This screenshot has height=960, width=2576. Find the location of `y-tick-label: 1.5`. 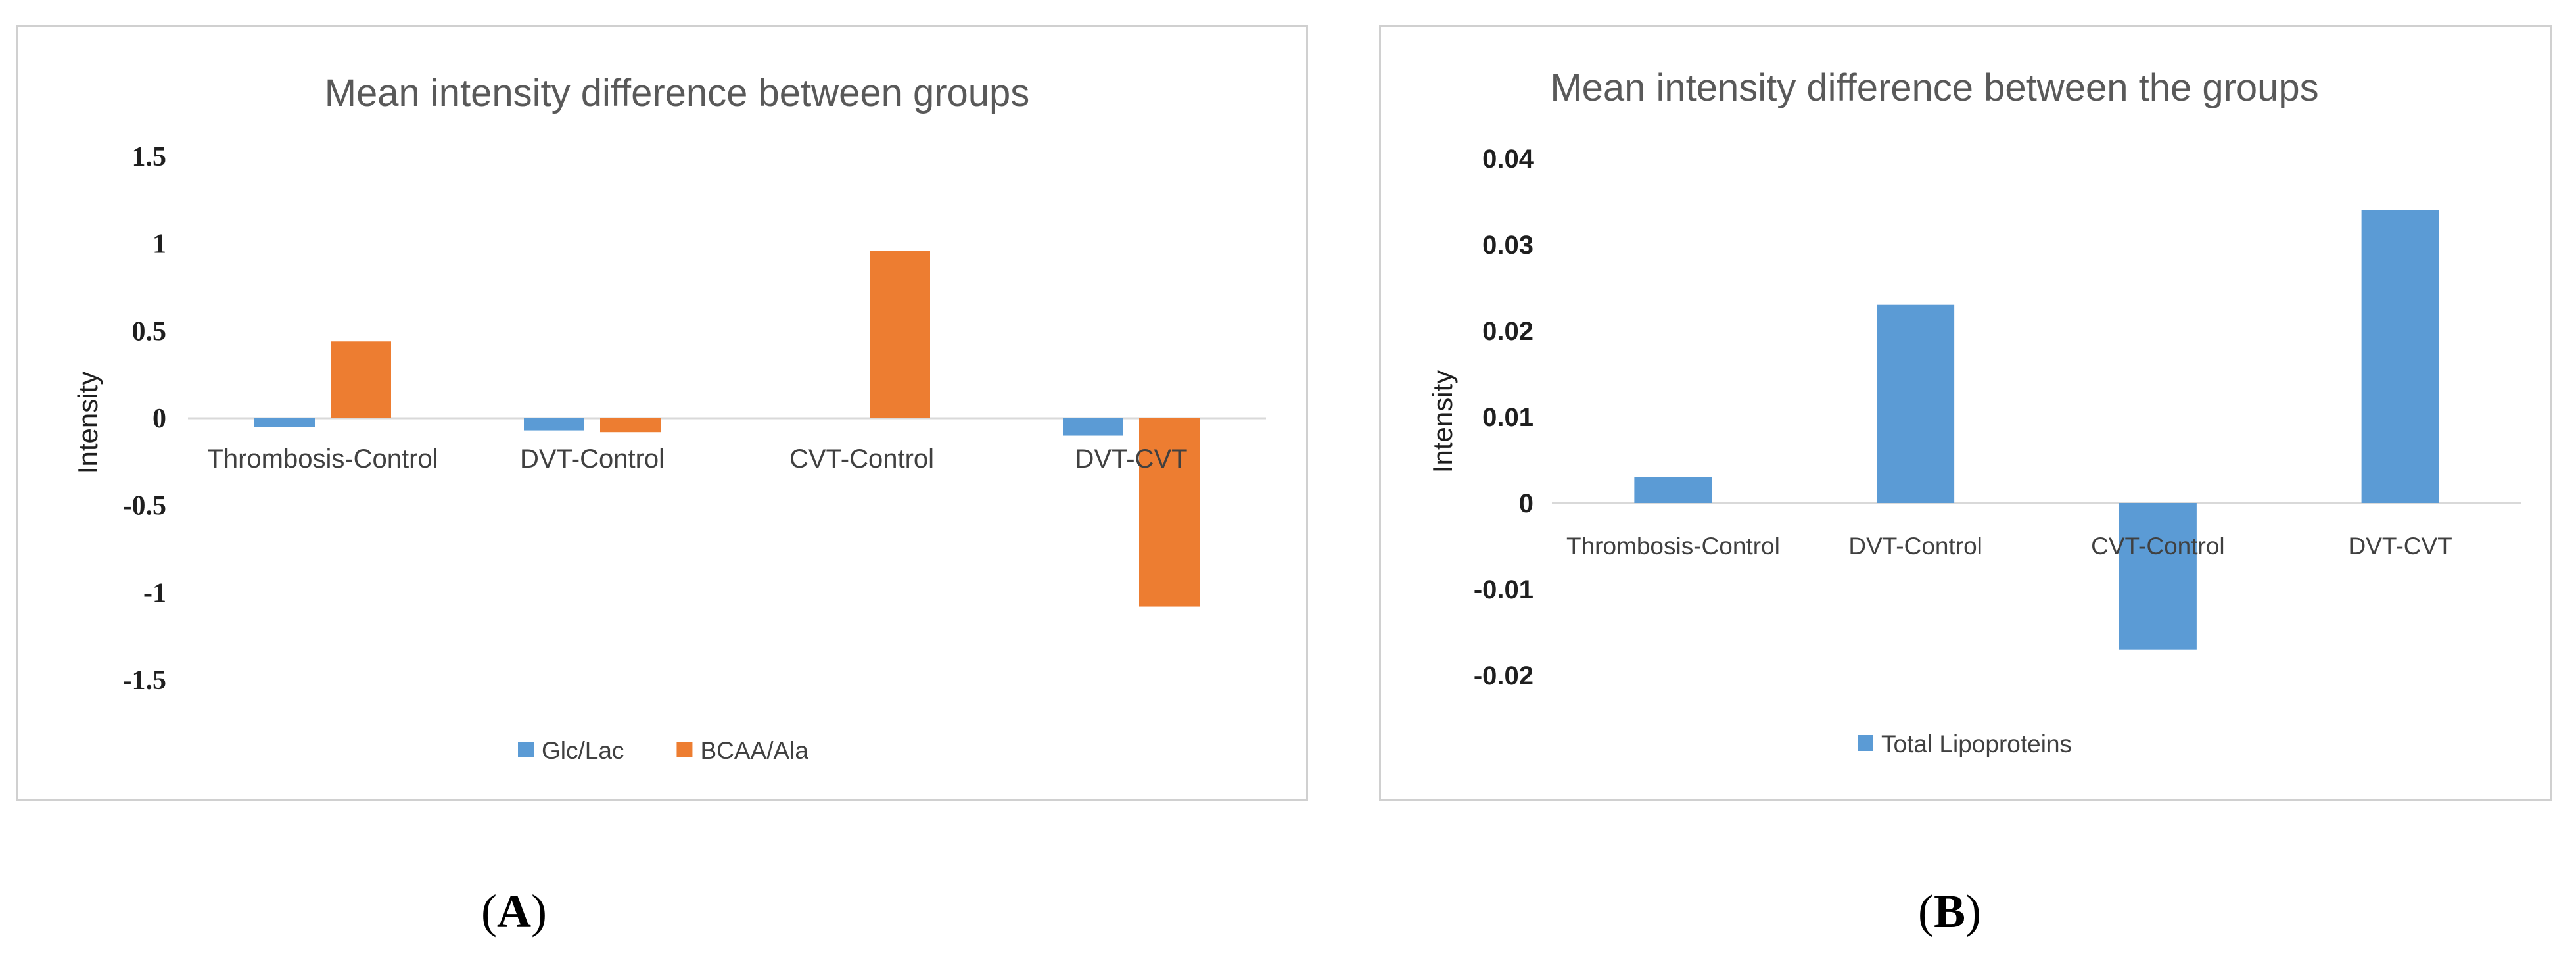

y-tick-label: 1.5 is located at coordinates (149, 157).